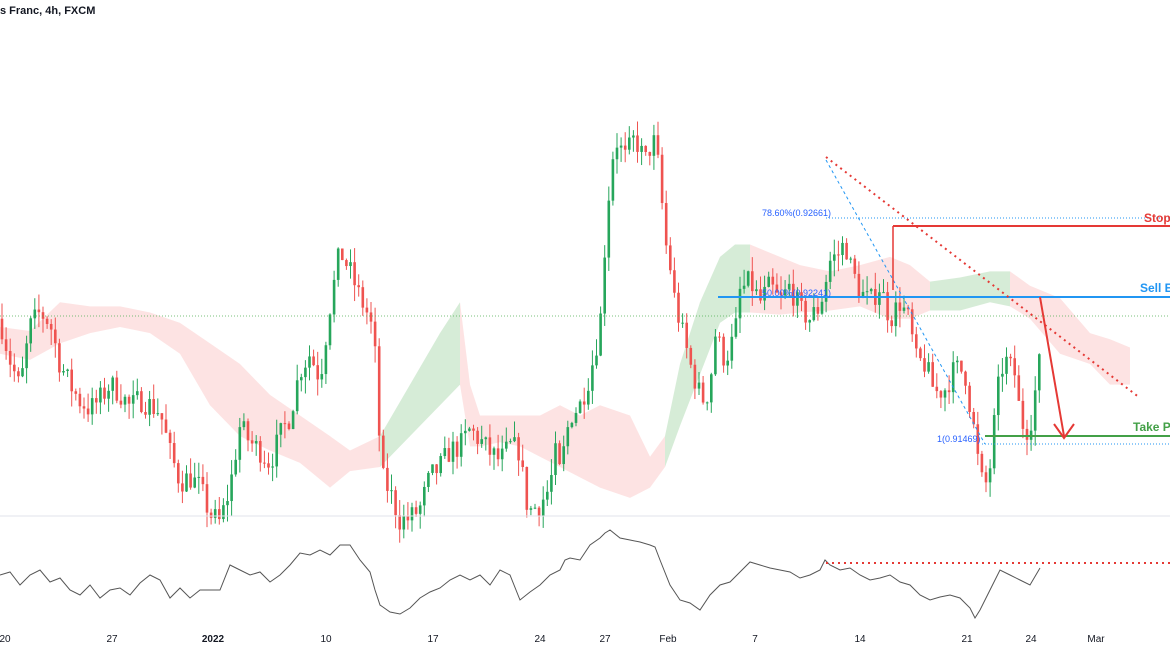  Describe the element at coordinates (959, 439) in the screenshot. I see `fib-1-label: 1(0.91469)` at that location.